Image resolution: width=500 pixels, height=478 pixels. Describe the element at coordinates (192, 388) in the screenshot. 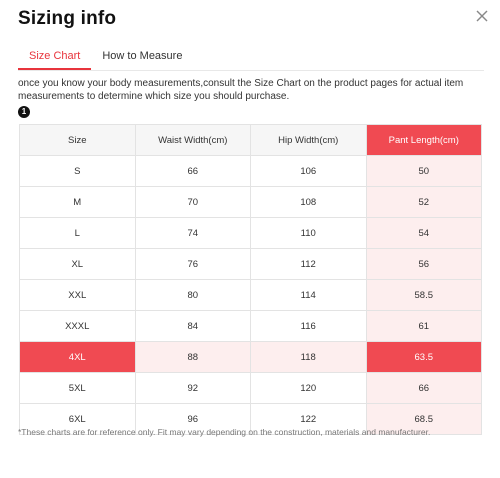

I see `cell-waist-width: 92` at that location.